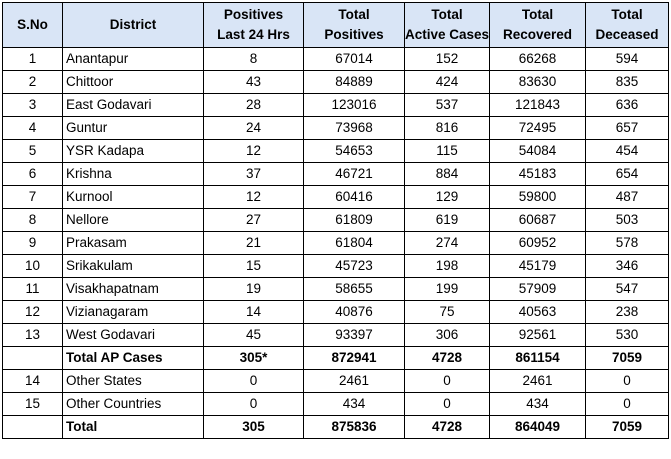  What do you see at coordinates (537, 266) in the screenshot?
I see `recovered-cell: 45179` at bounding box center [537, 266].